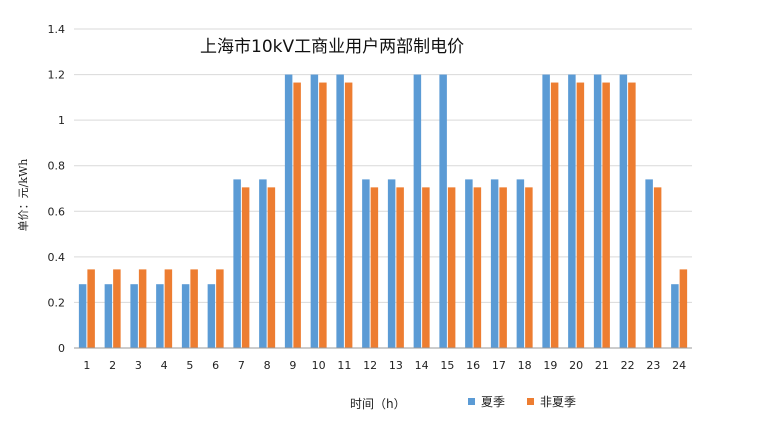  Describe the element at coordinates (57, 189) in the screenshot. I see `y-axis-ticks: 0 0.2 0.4 0.6 0.8 1 1.2 1.4` at that location.